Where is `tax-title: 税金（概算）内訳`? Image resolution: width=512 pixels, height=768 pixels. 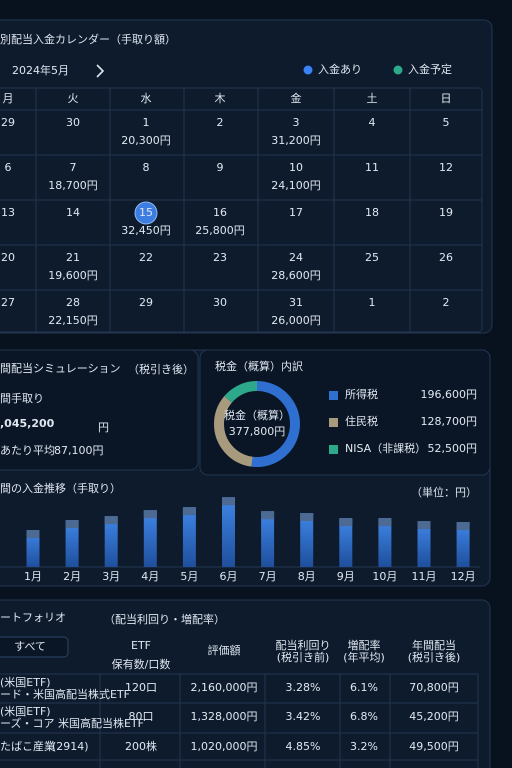 tax-title: 税金（概算）内訳 is located at coordinates (259, 366).